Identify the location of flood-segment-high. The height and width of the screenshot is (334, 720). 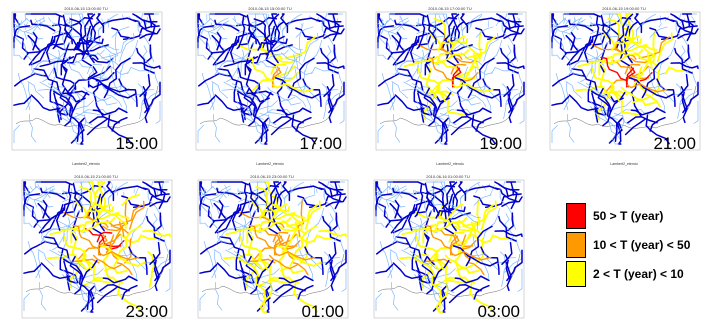
(104, 237).